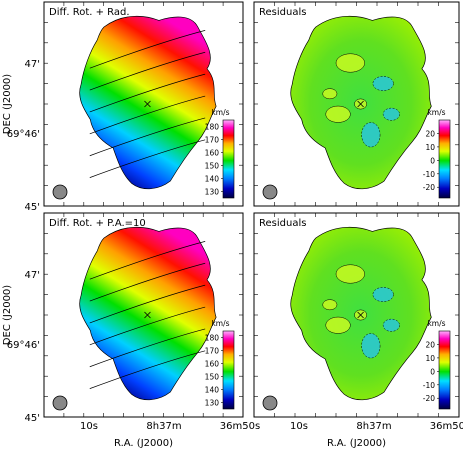 This screenshot has height=451, width=463. Describe the element at coordinates (97, 223) in the screenshot. I see `panel-title: Diff. Rot. + P.A.=10` at that location.